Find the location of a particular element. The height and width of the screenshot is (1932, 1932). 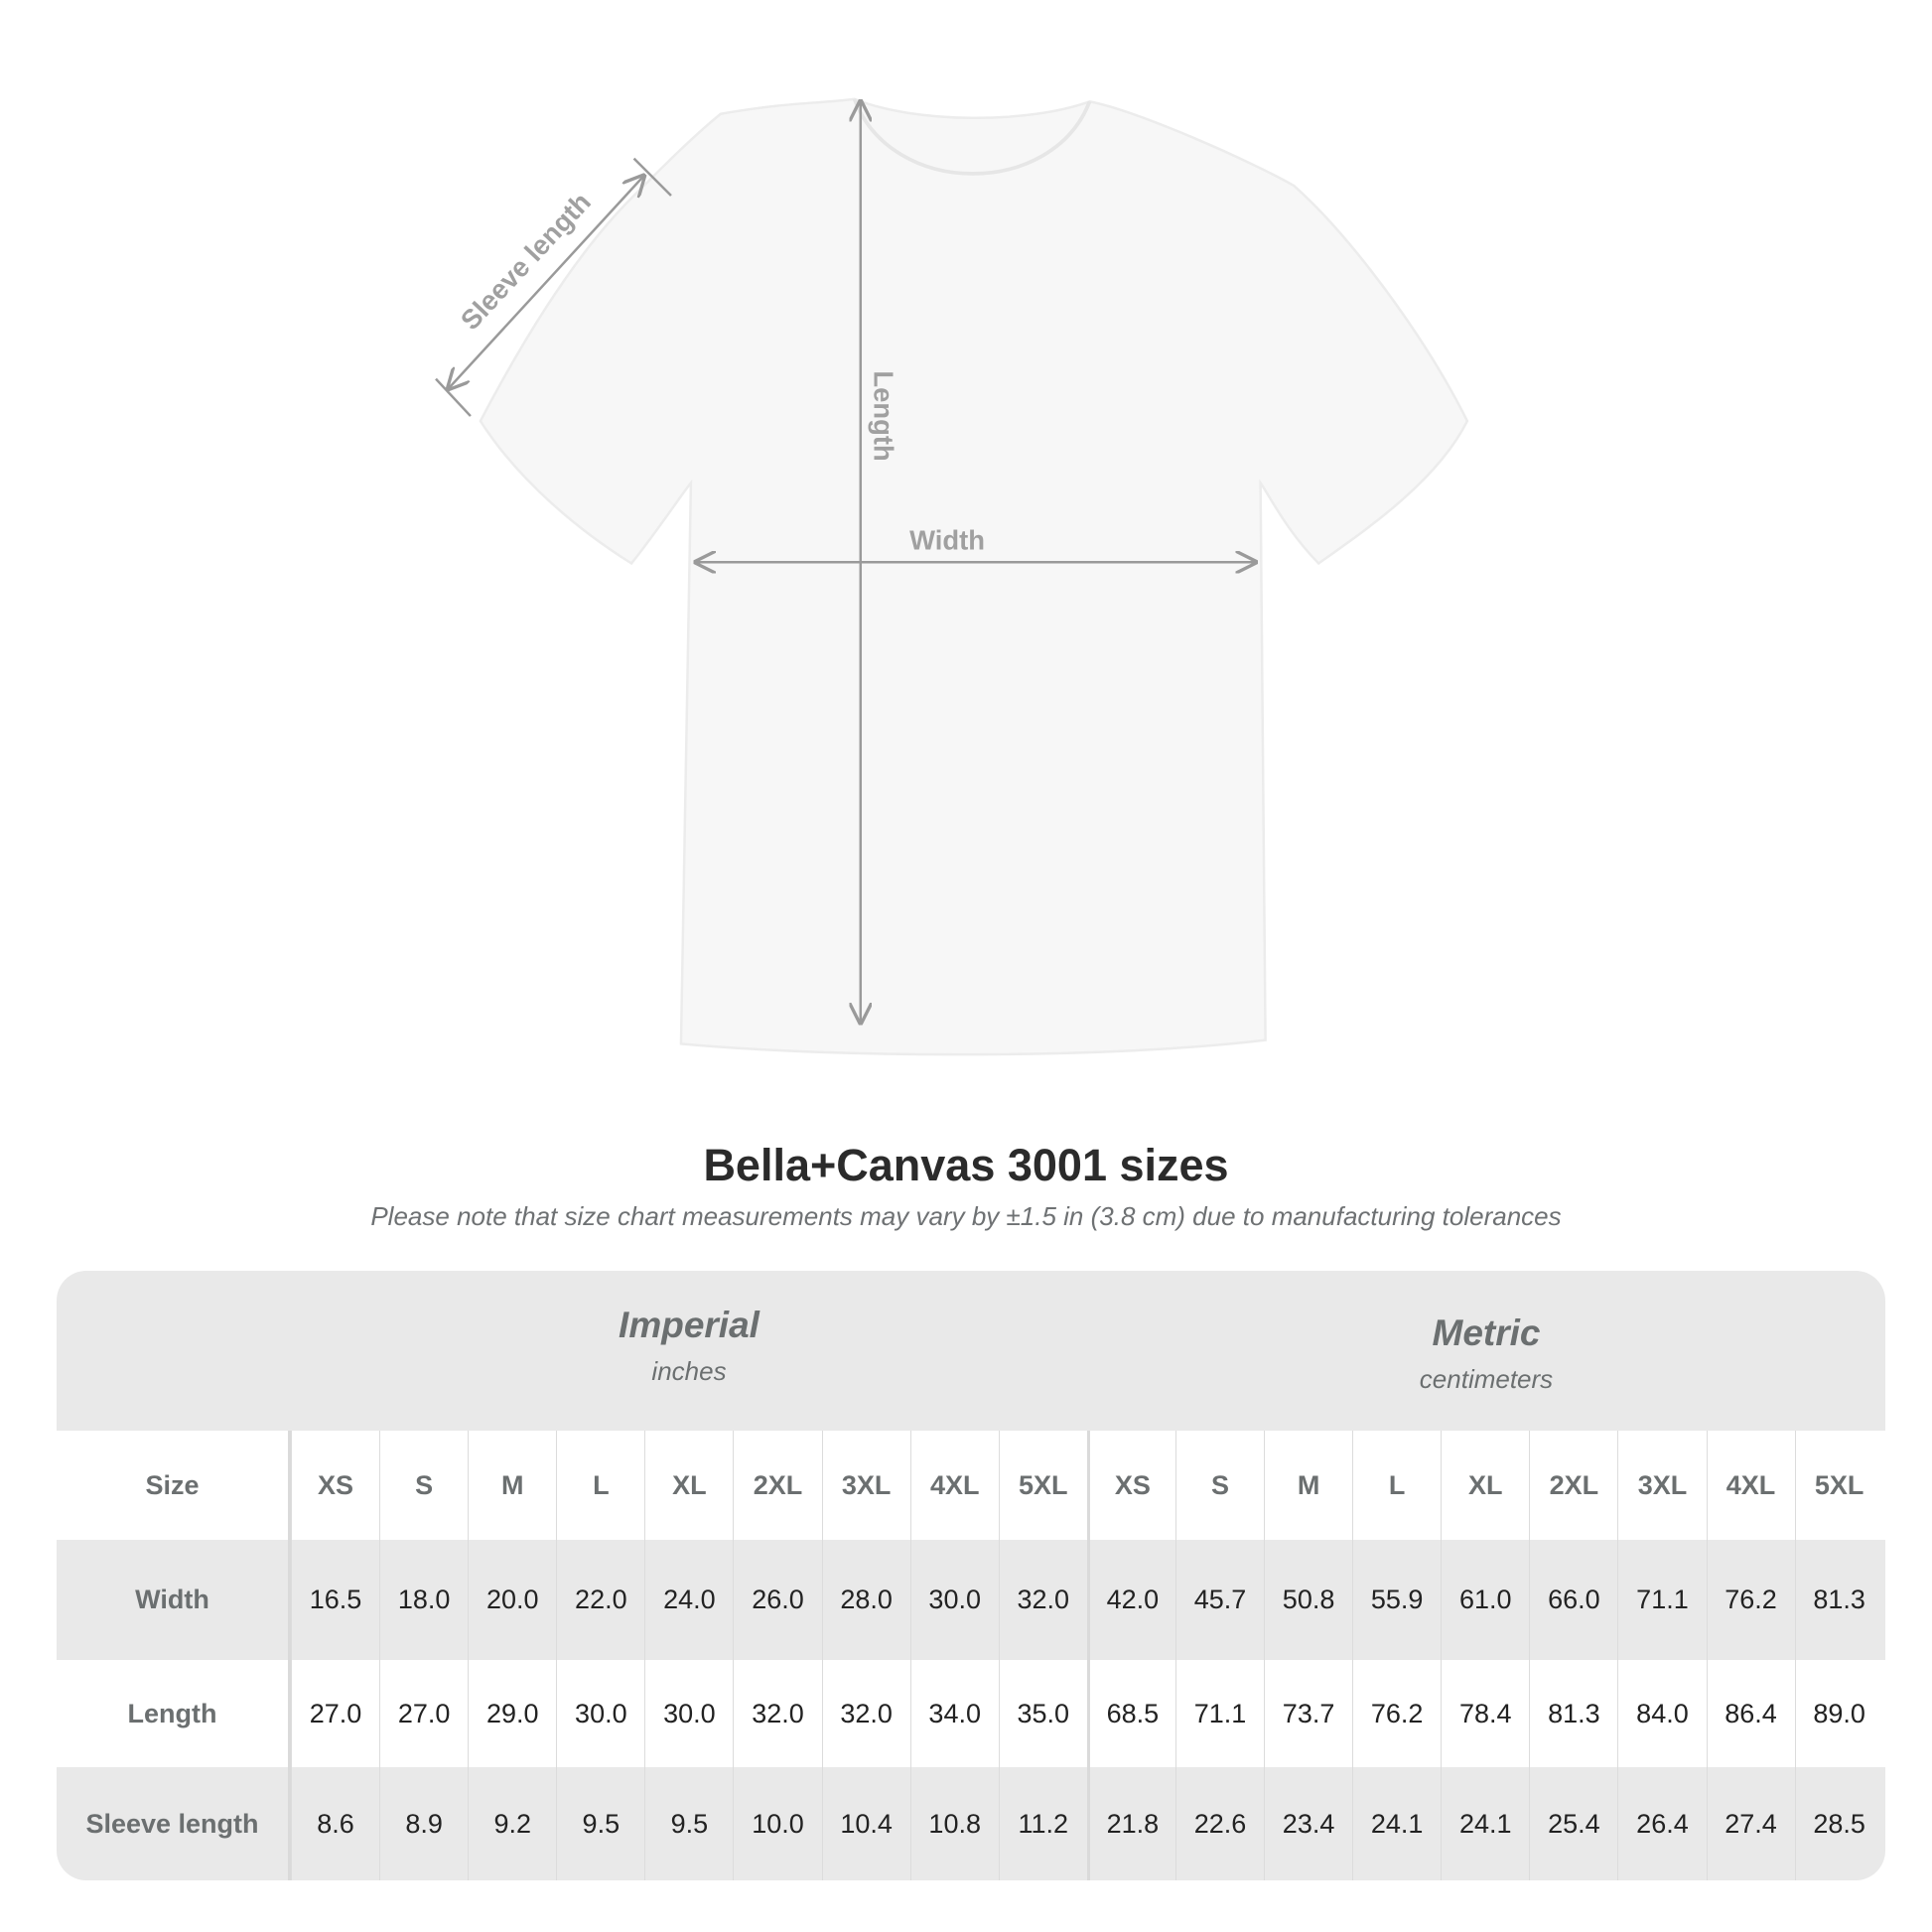

imperial-value-cell: 29.0 is located at coordinates (512, 1714).